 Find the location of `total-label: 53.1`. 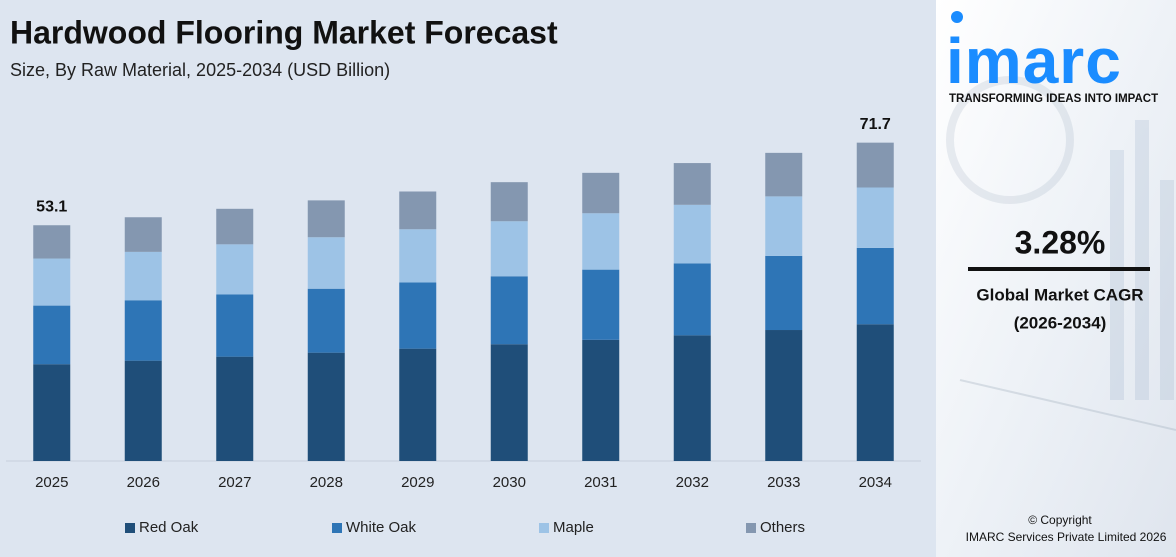

total-label: 53.1 is located at coordinates (51, 206).